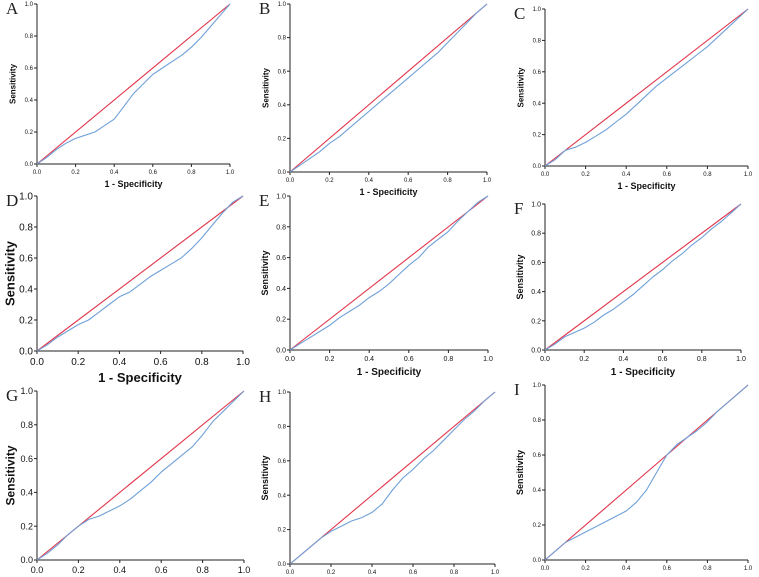 The height and width of the screenshot is (577, 759). What do you see at coordinates (265, 396) in the screenshot?
I see `panel-letter: H` at bounding box center [265, 396].